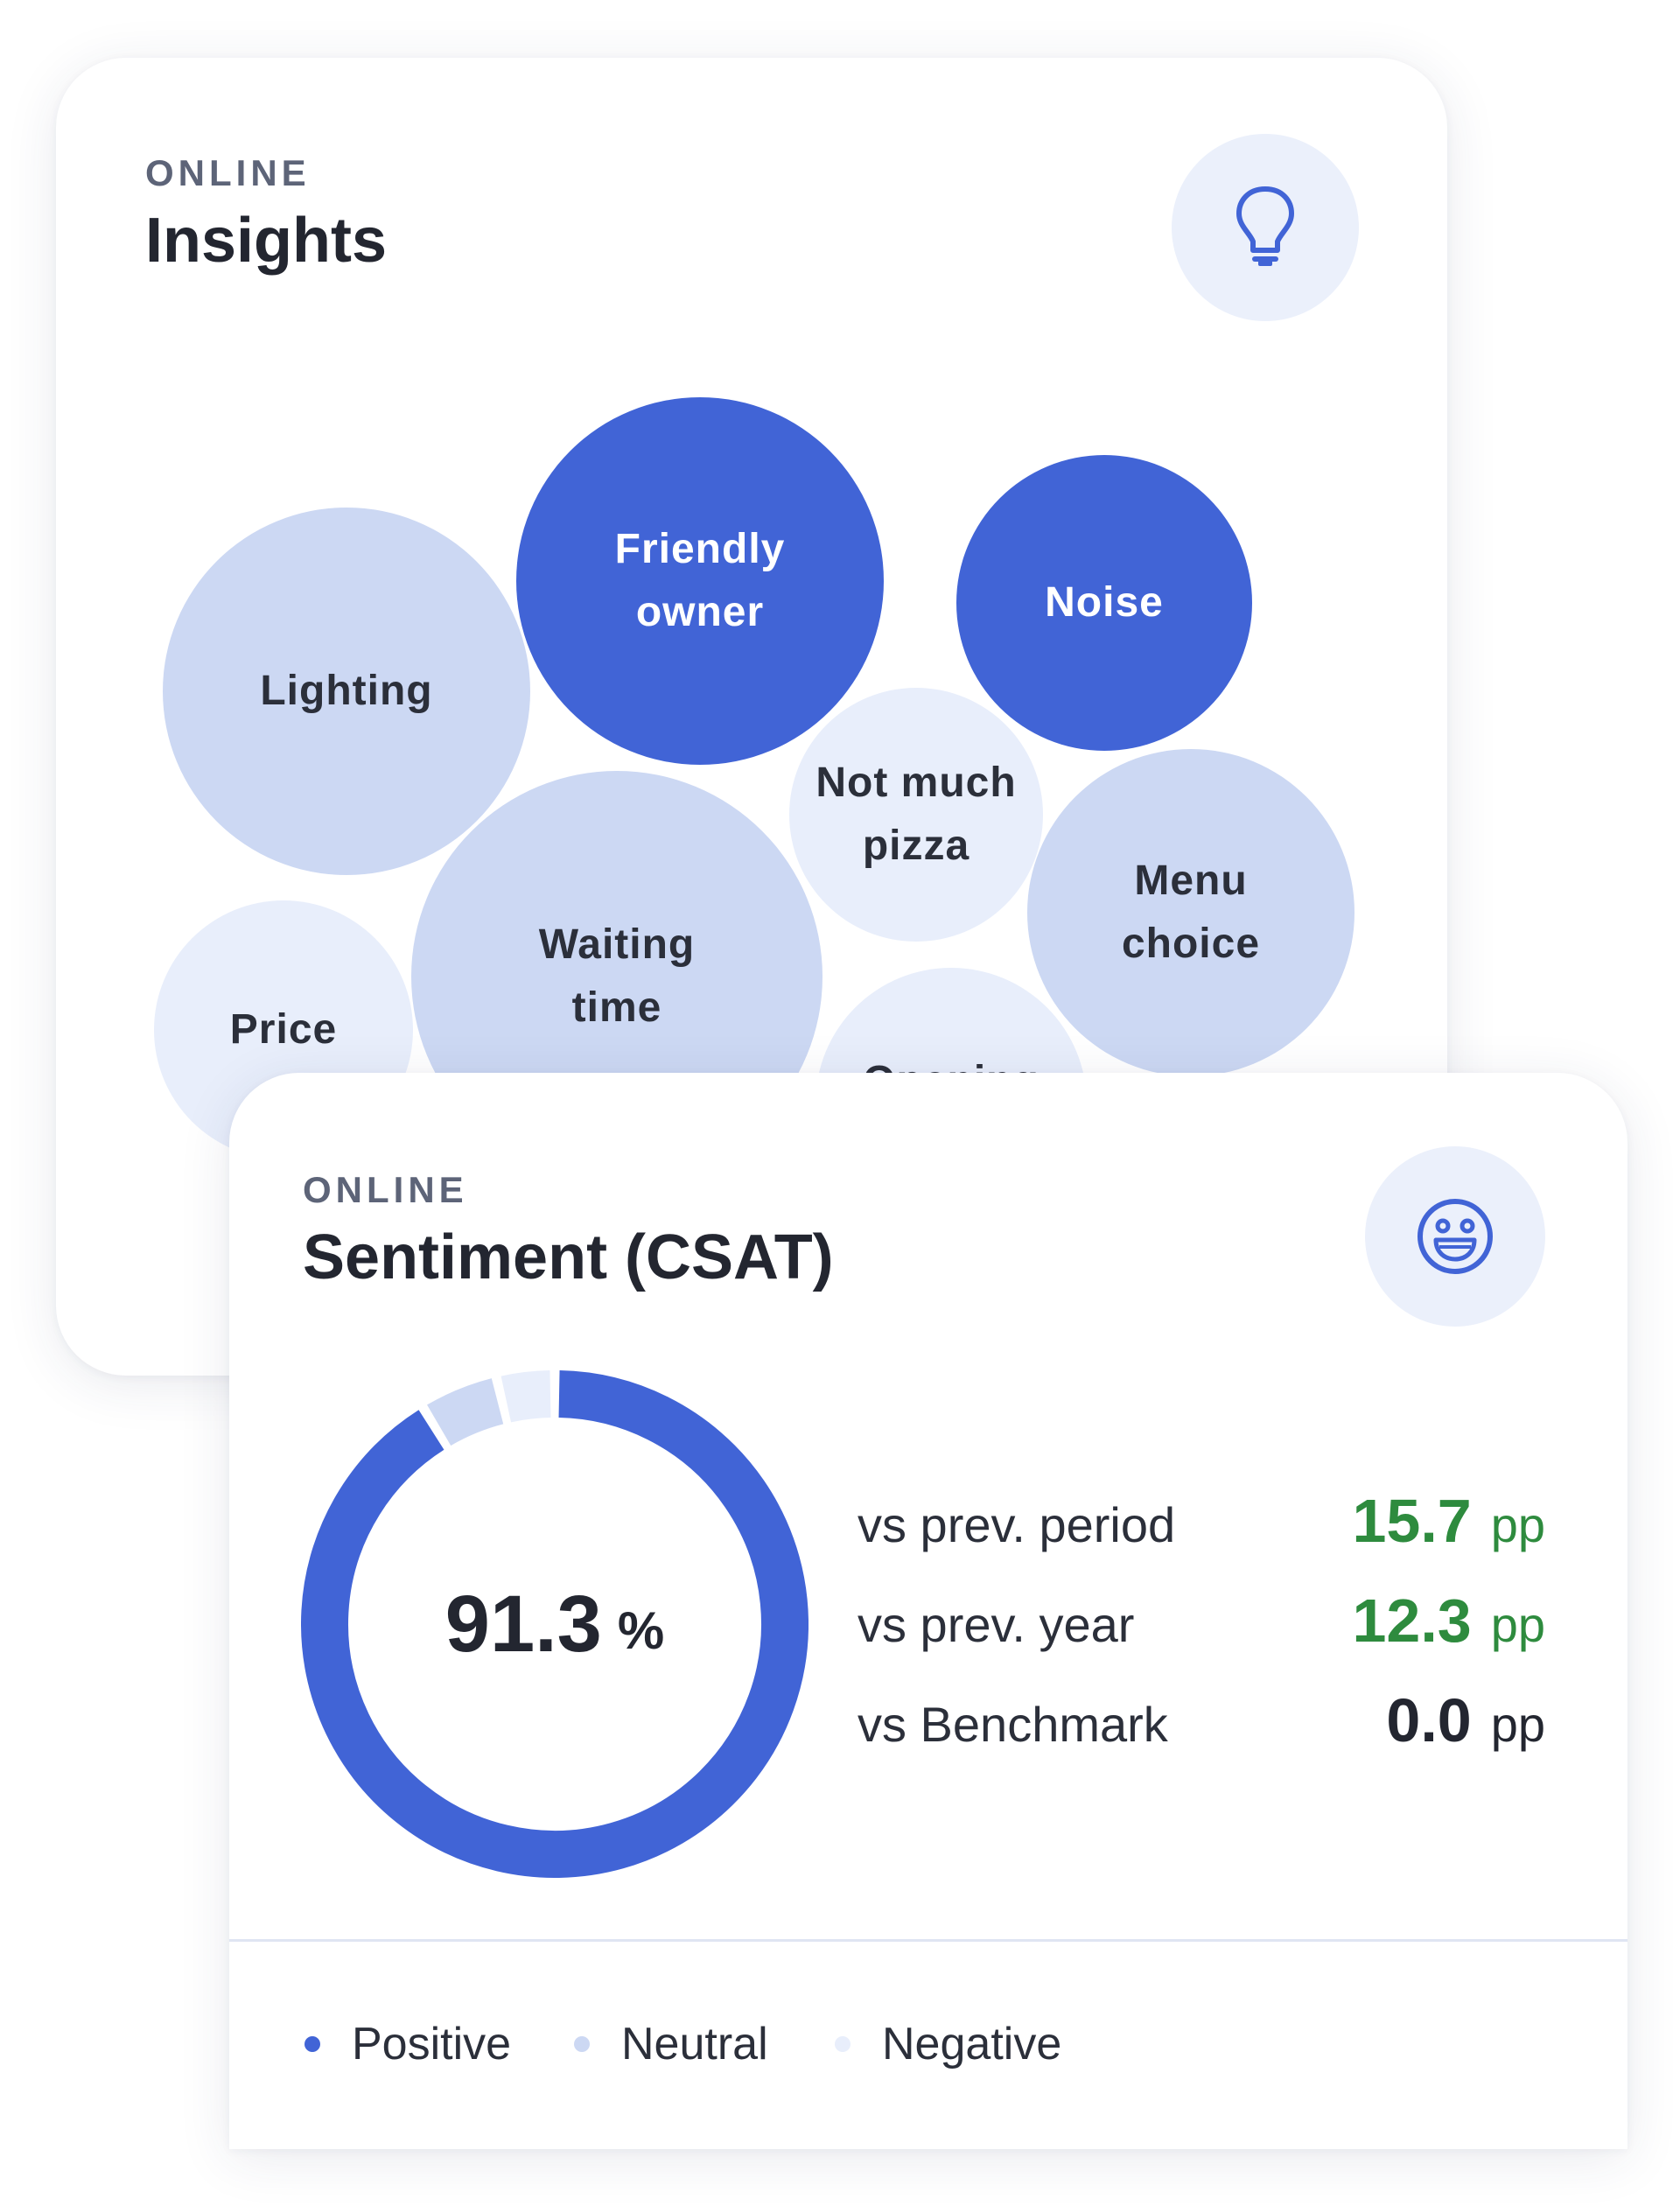 This screenshot has height=2206, width=1680. Describe the element at coordinates (1191, 881) in the screenshot. I see `bubble-label: Menu` at that location.